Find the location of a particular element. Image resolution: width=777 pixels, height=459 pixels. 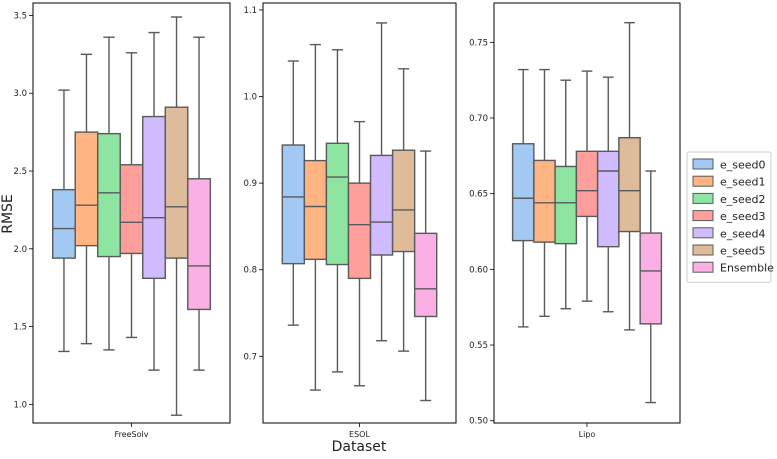

y-tick-label: 0.55 is located at coordinates (478, 346).